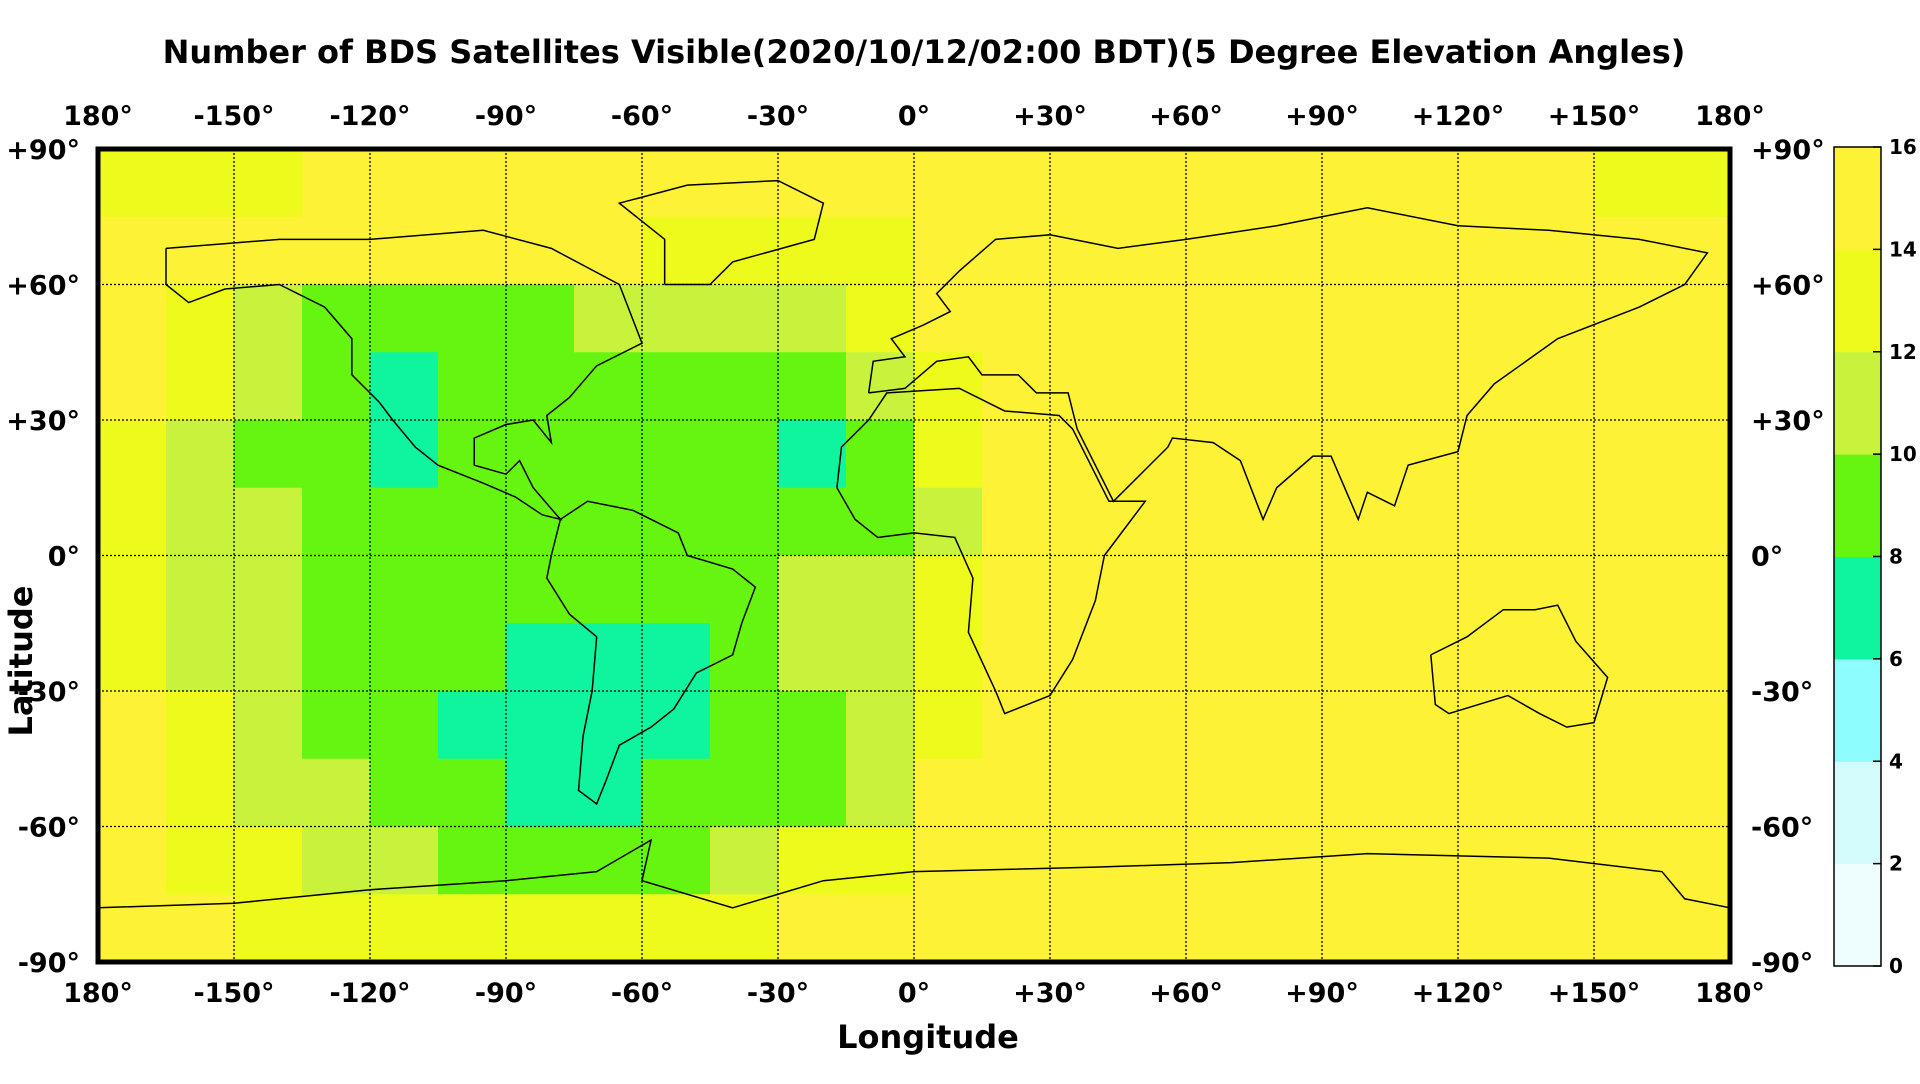 The width and height of the screenshot is (1920, 1084). Describe the element at coordinates (21, 661) in the screenshot. I see `y-axis-label: Latitude` at that location.